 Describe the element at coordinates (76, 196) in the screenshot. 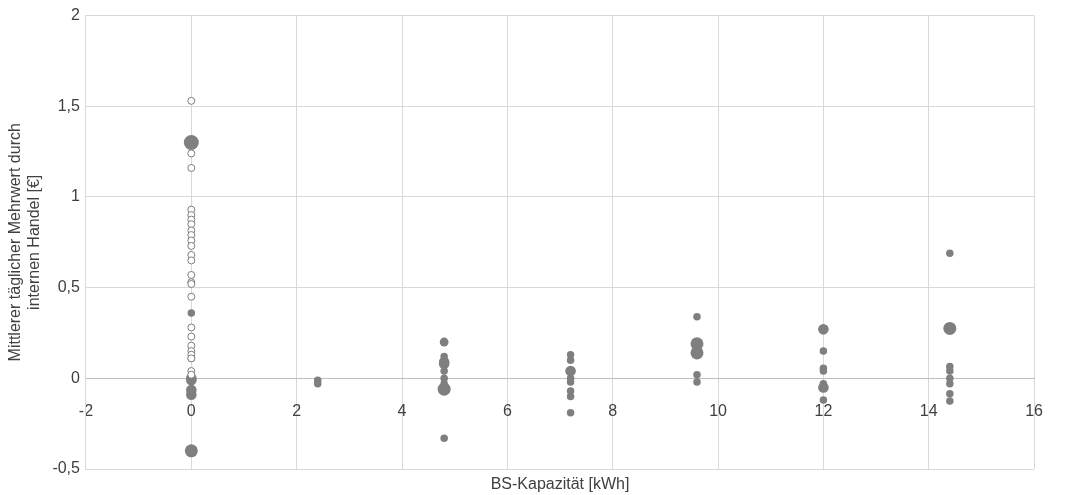

I see `y-tick-label: 1` at that location.